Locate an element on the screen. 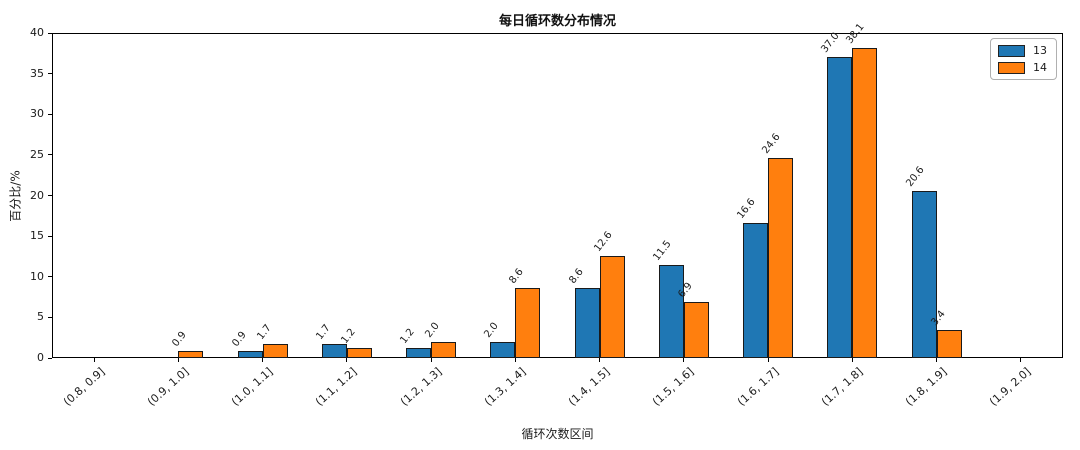 The image size is (1080, 450). y-tick-label: 0 is located at coordinates (40, 357).